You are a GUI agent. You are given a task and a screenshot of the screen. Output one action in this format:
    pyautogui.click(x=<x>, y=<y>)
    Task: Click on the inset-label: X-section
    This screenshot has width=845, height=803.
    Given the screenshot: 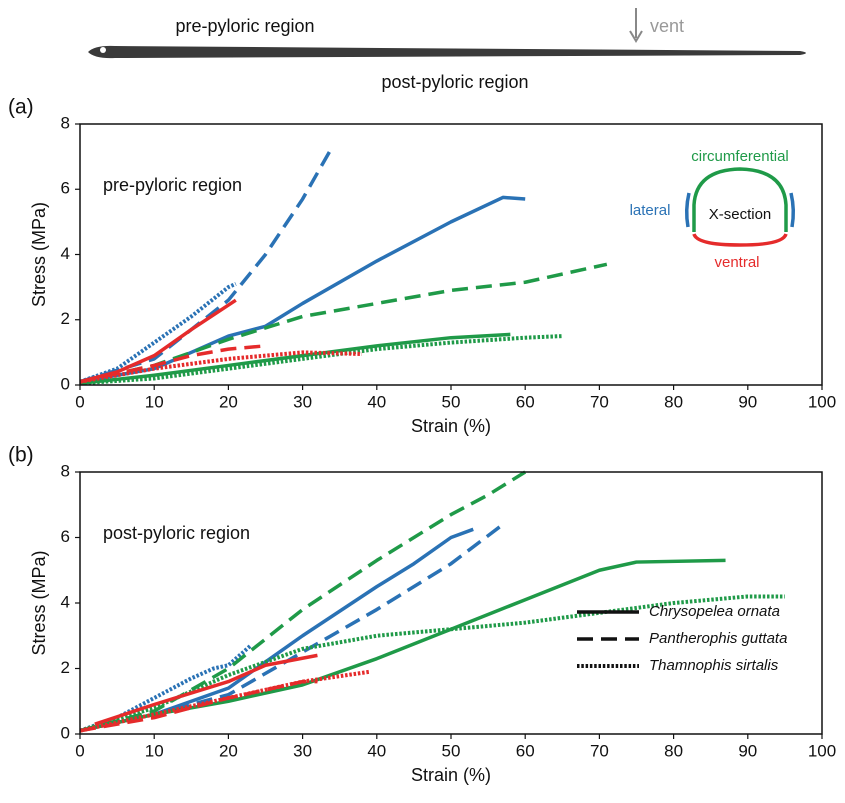 What is the action you would take?
    pyautogui.click(x=740, y=214)
    